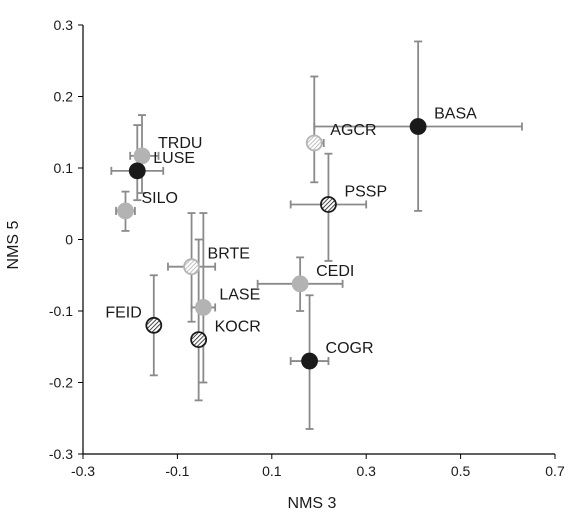  I want to click on point-label-feid: FEID, so click(123, 312).